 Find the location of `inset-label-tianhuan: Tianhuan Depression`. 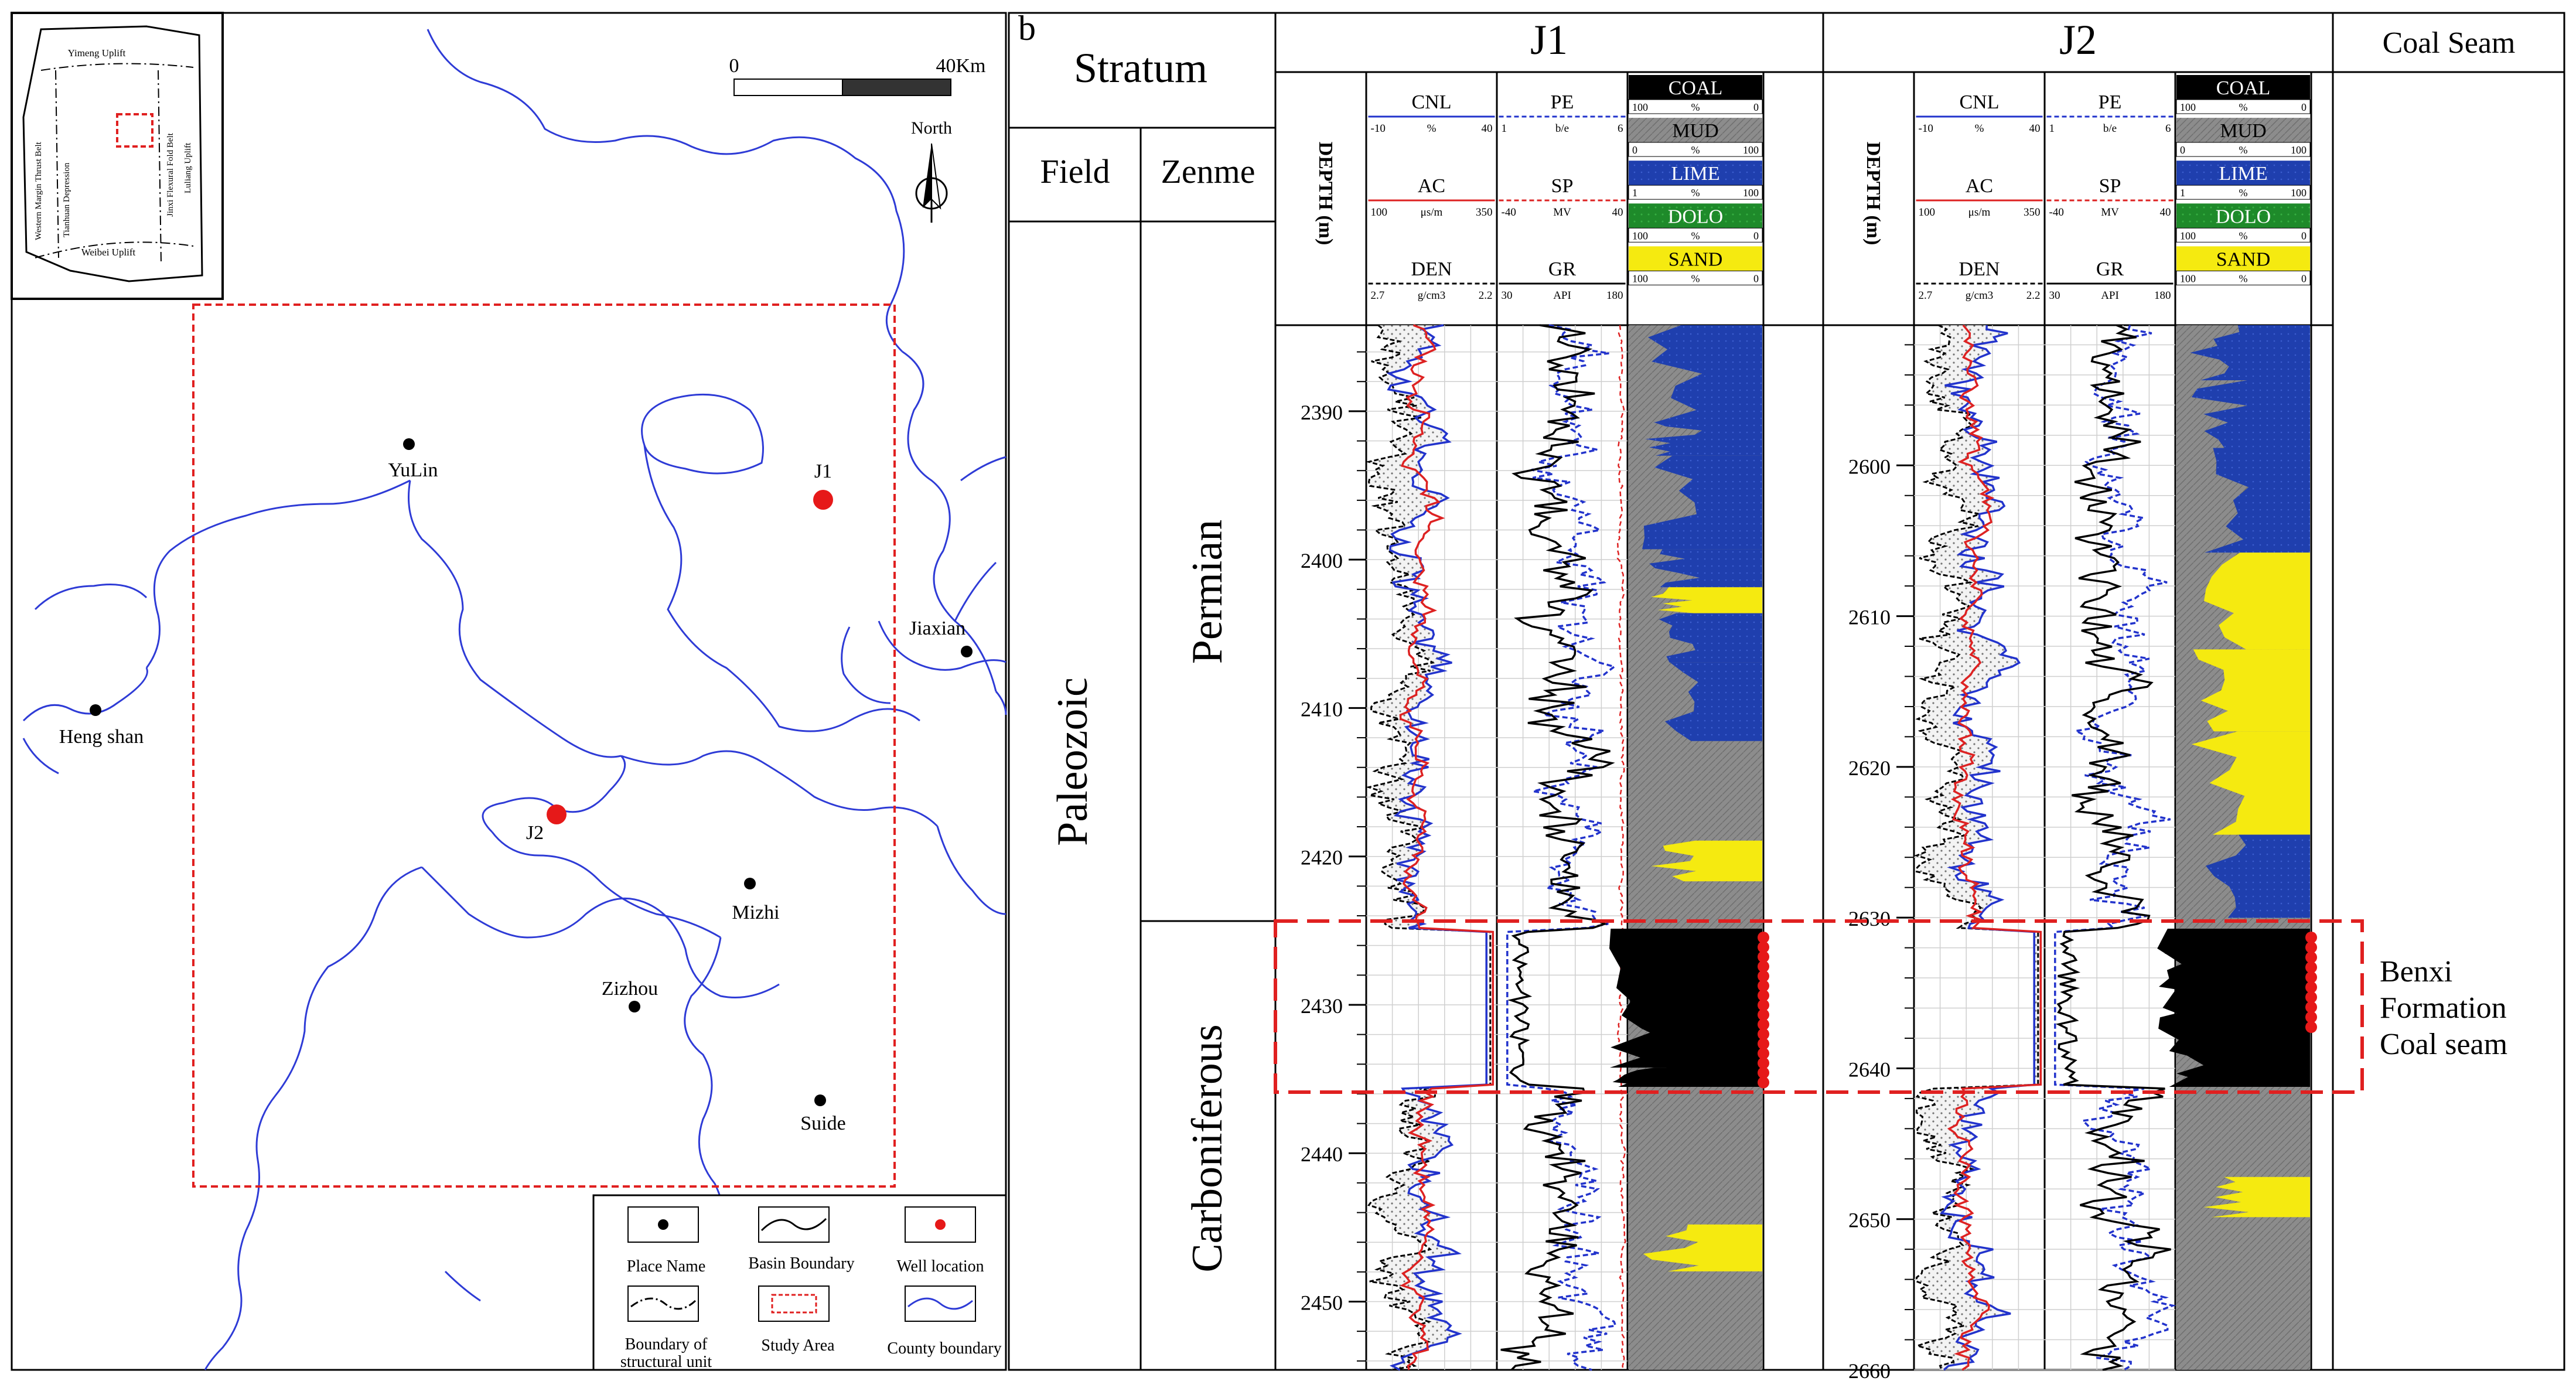

inset-label-tianhuan: Tianhuan Depression is located at coordinates (66, 199).